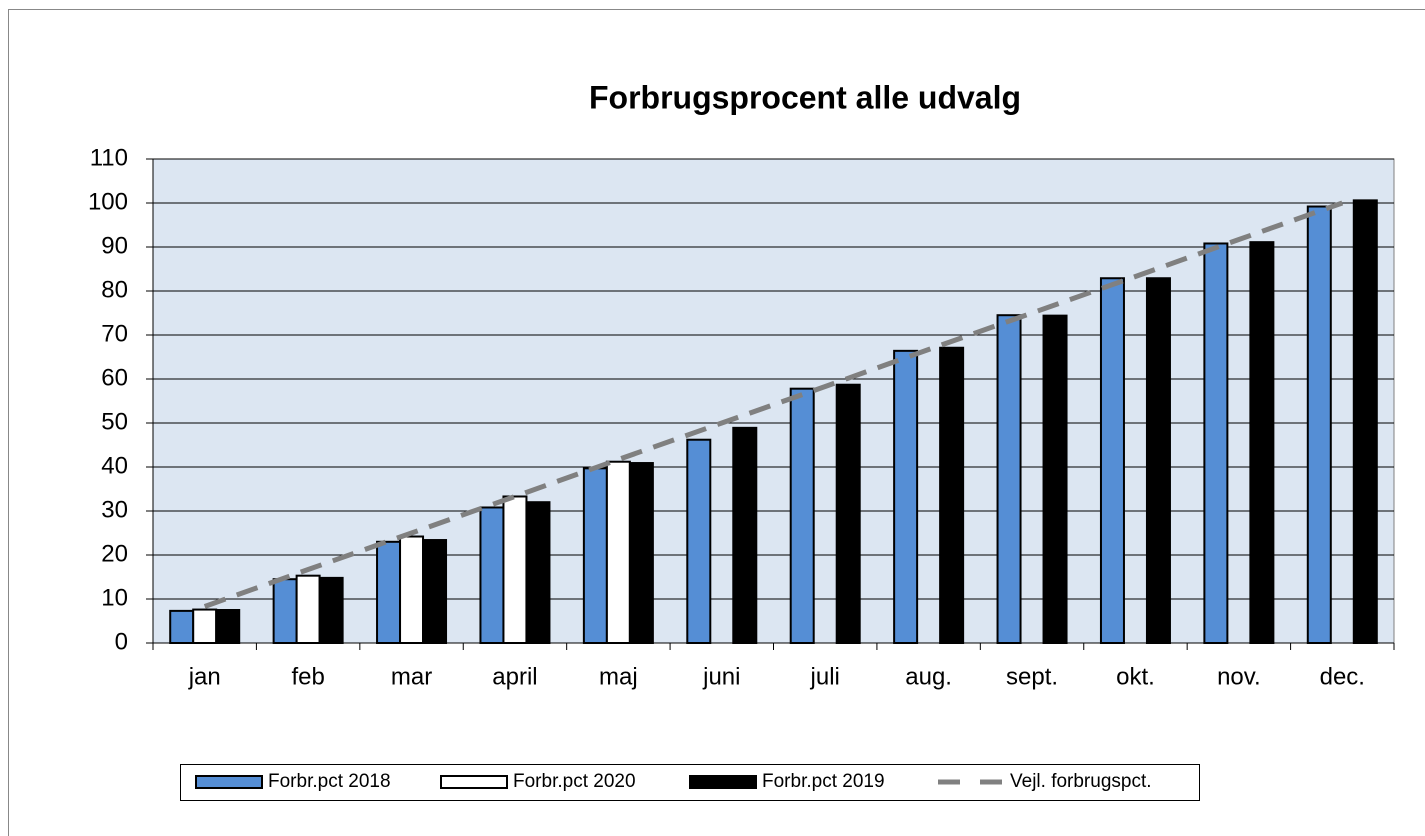  I want to click on y-tick-label: 50, so click(114, 421).